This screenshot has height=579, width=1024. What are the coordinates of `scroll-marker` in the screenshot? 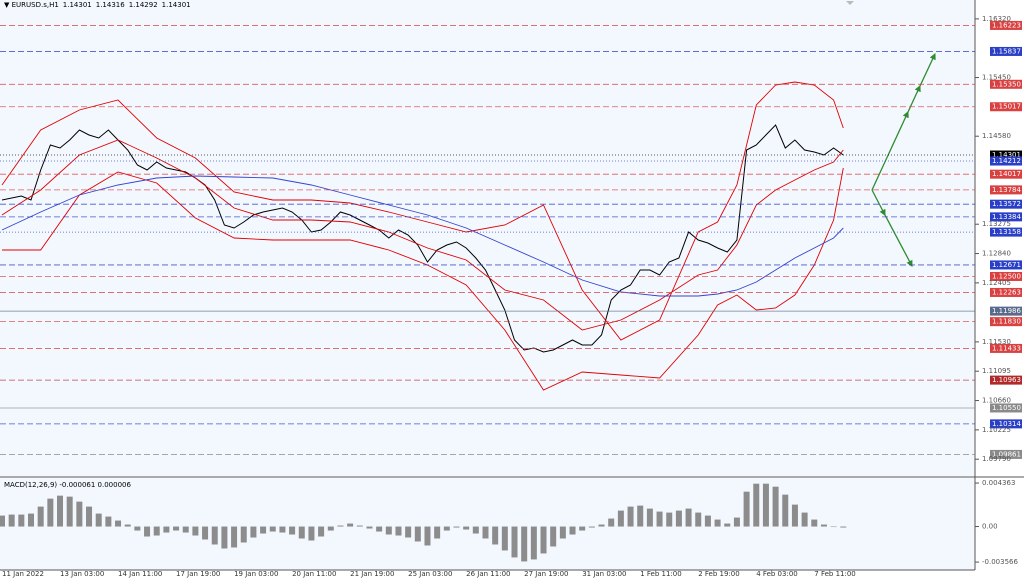 It's located at (850, 3).